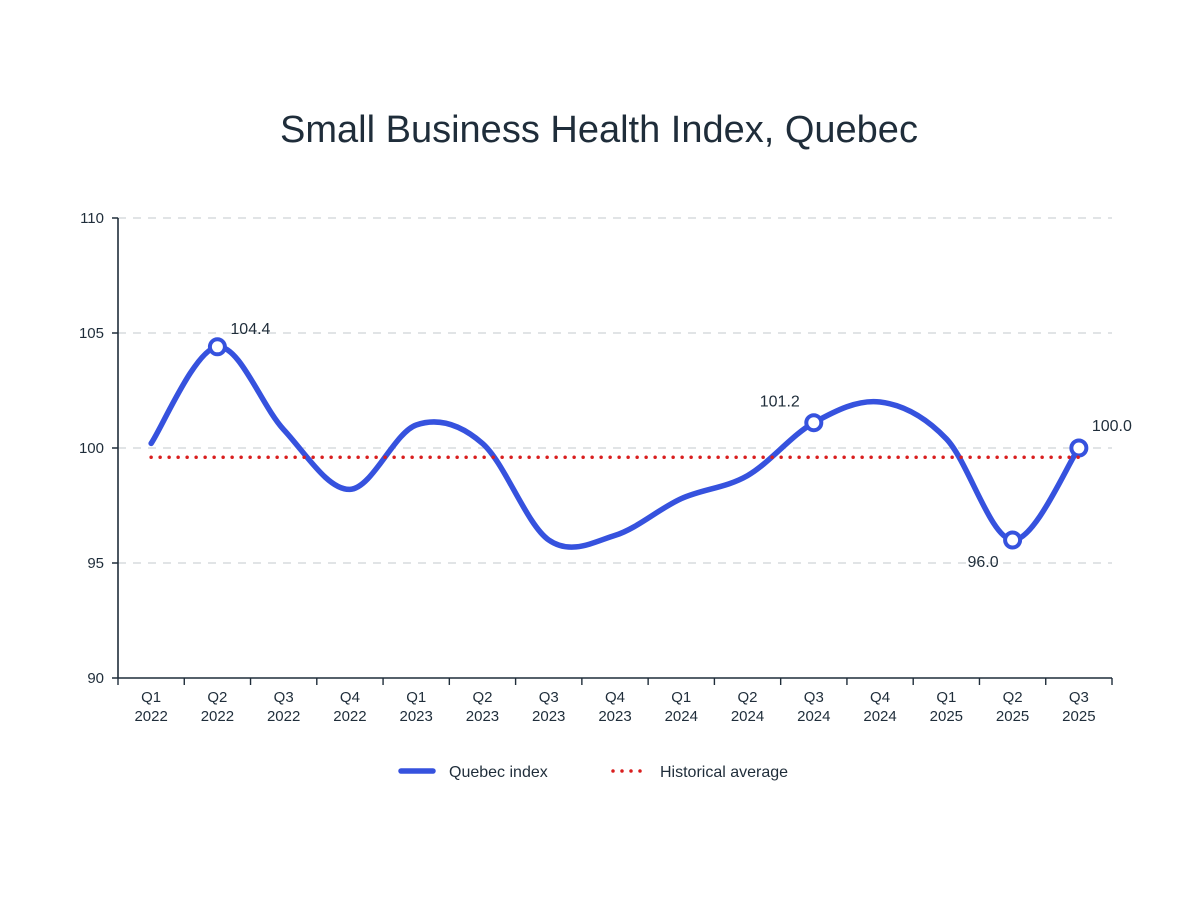 This screenshot has height=899, width=1199. Describe the element at coordinates (95, 563) in the screenshot. I see `y-tick-label: 95` at that location.